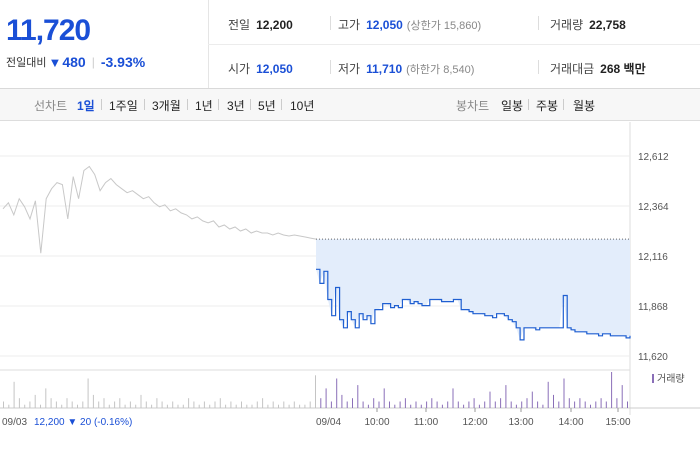 This screenshot has width=700, height=450. I want to click on tab-daily-candle: 일봉, so click(512, 106).